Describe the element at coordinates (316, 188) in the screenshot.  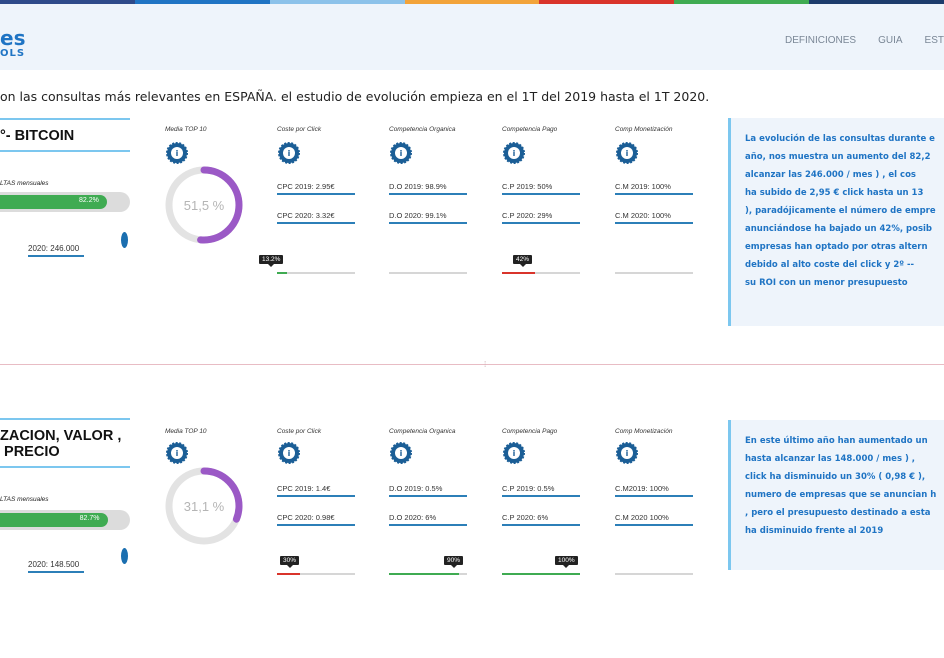
I see `cpc-2019: CPC 2019: 2.95€` at that location.